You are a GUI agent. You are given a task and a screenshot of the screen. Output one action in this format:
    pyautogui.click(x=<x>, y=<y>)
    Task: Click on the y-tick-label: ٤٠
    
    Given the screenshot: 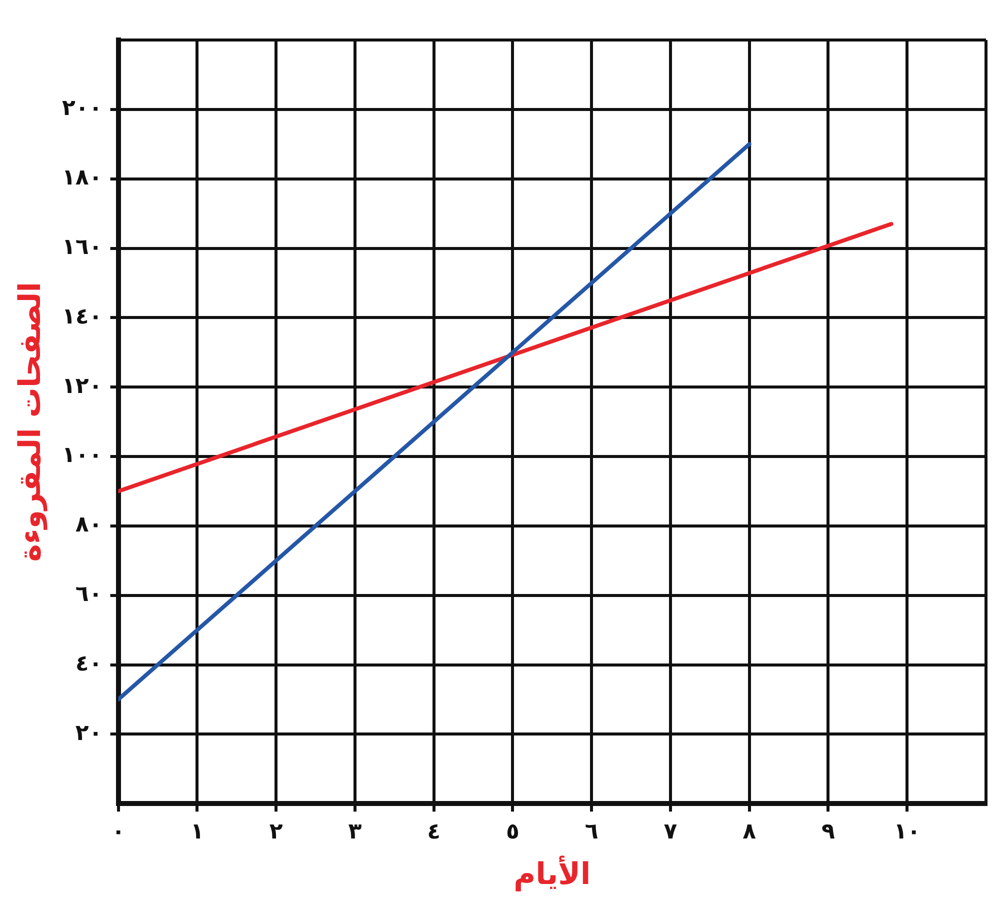 What is the action you would take?
    pyautogui.click(x=88, y=663)
    